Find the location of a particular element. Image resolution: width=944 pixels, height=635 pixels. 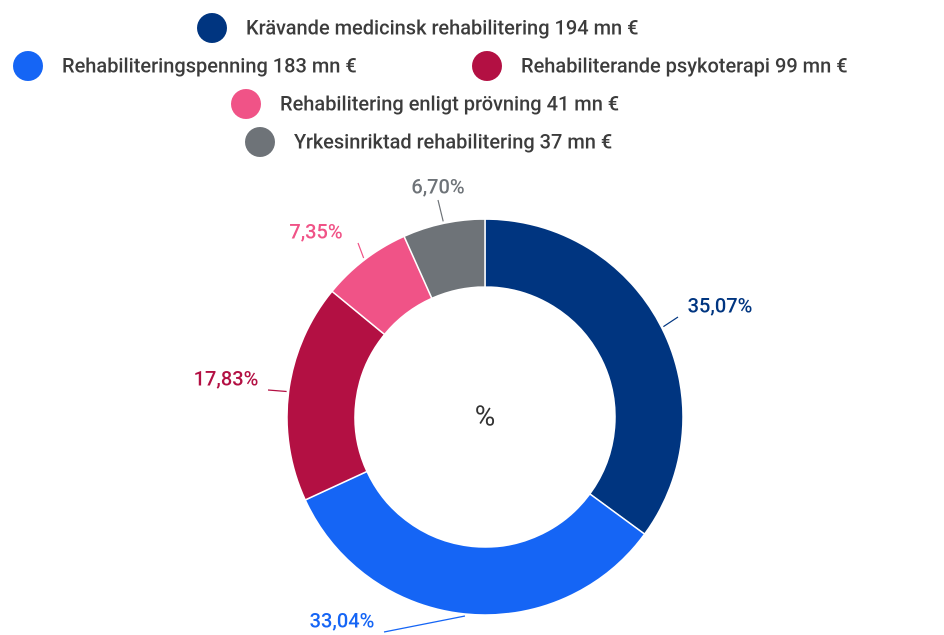

legend-label: Rehabilitering enligt prövning 41 mn € is located at coordinates (449, 103).